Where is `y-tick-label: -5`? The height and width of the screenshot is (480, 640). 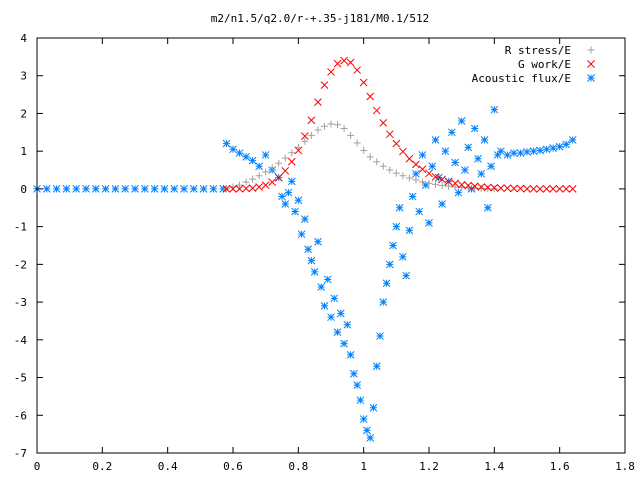
y-tick-label: -5 is located at coordinates (20, 378).